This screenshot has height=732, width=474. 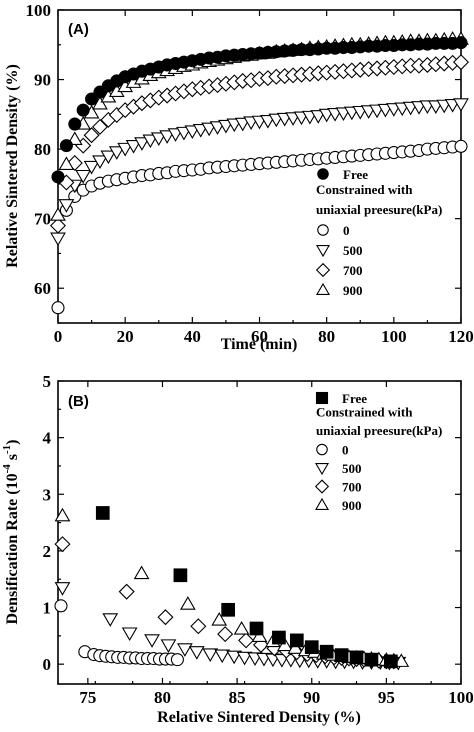 I want to click on y-tick-label: 4, so click(x=47, y=438).